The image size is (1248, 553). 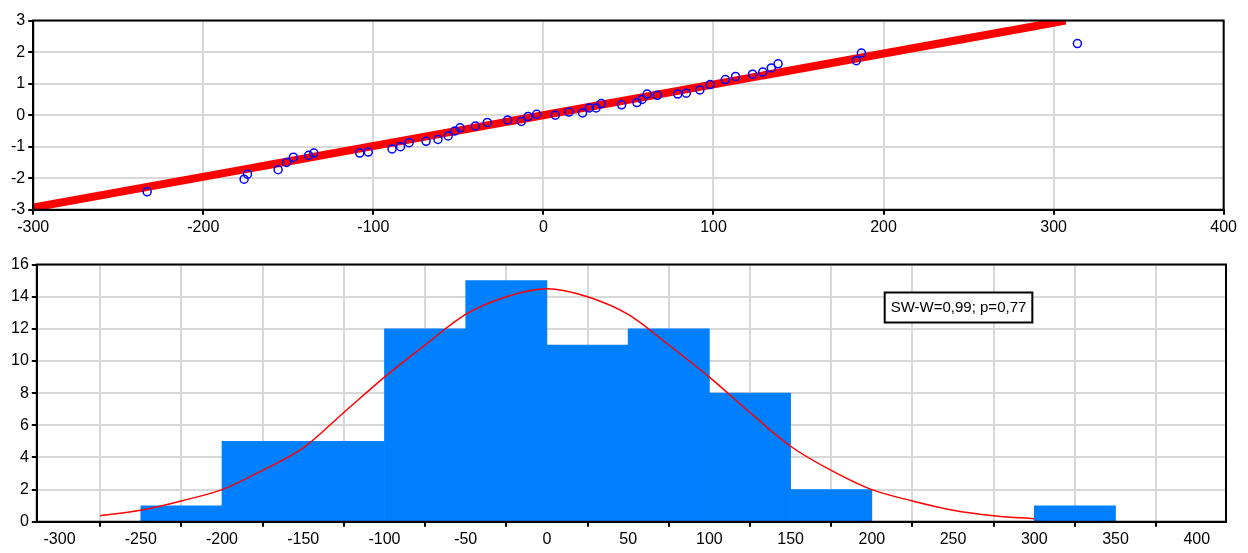 What do you see at coordinates (303, 538) in the screenshot?
I see `x-tick-label: -150` at bounding box center [303, 538].